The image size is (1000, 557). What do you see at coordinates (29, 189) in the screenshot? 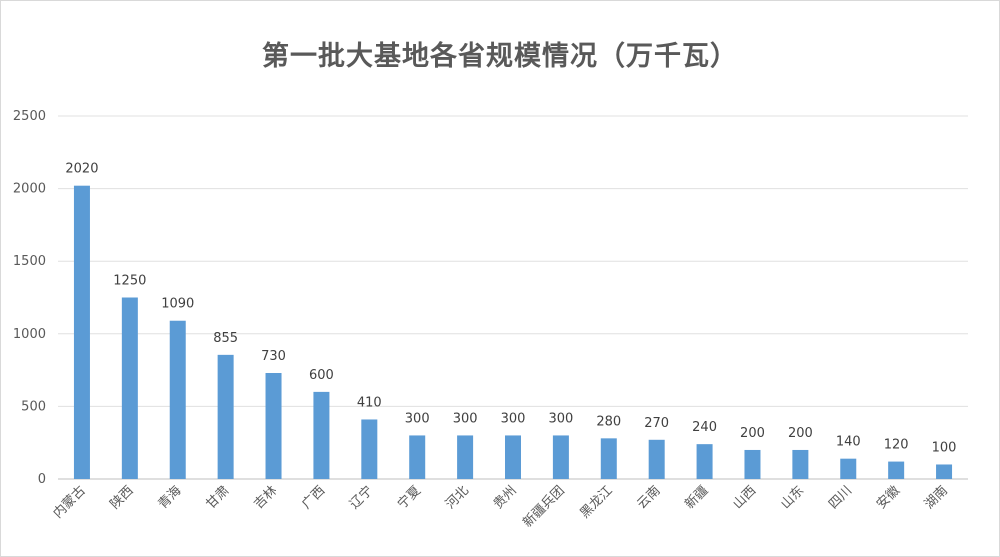
I see `y-tick-label: 2000` at bounding box center [29, 189].